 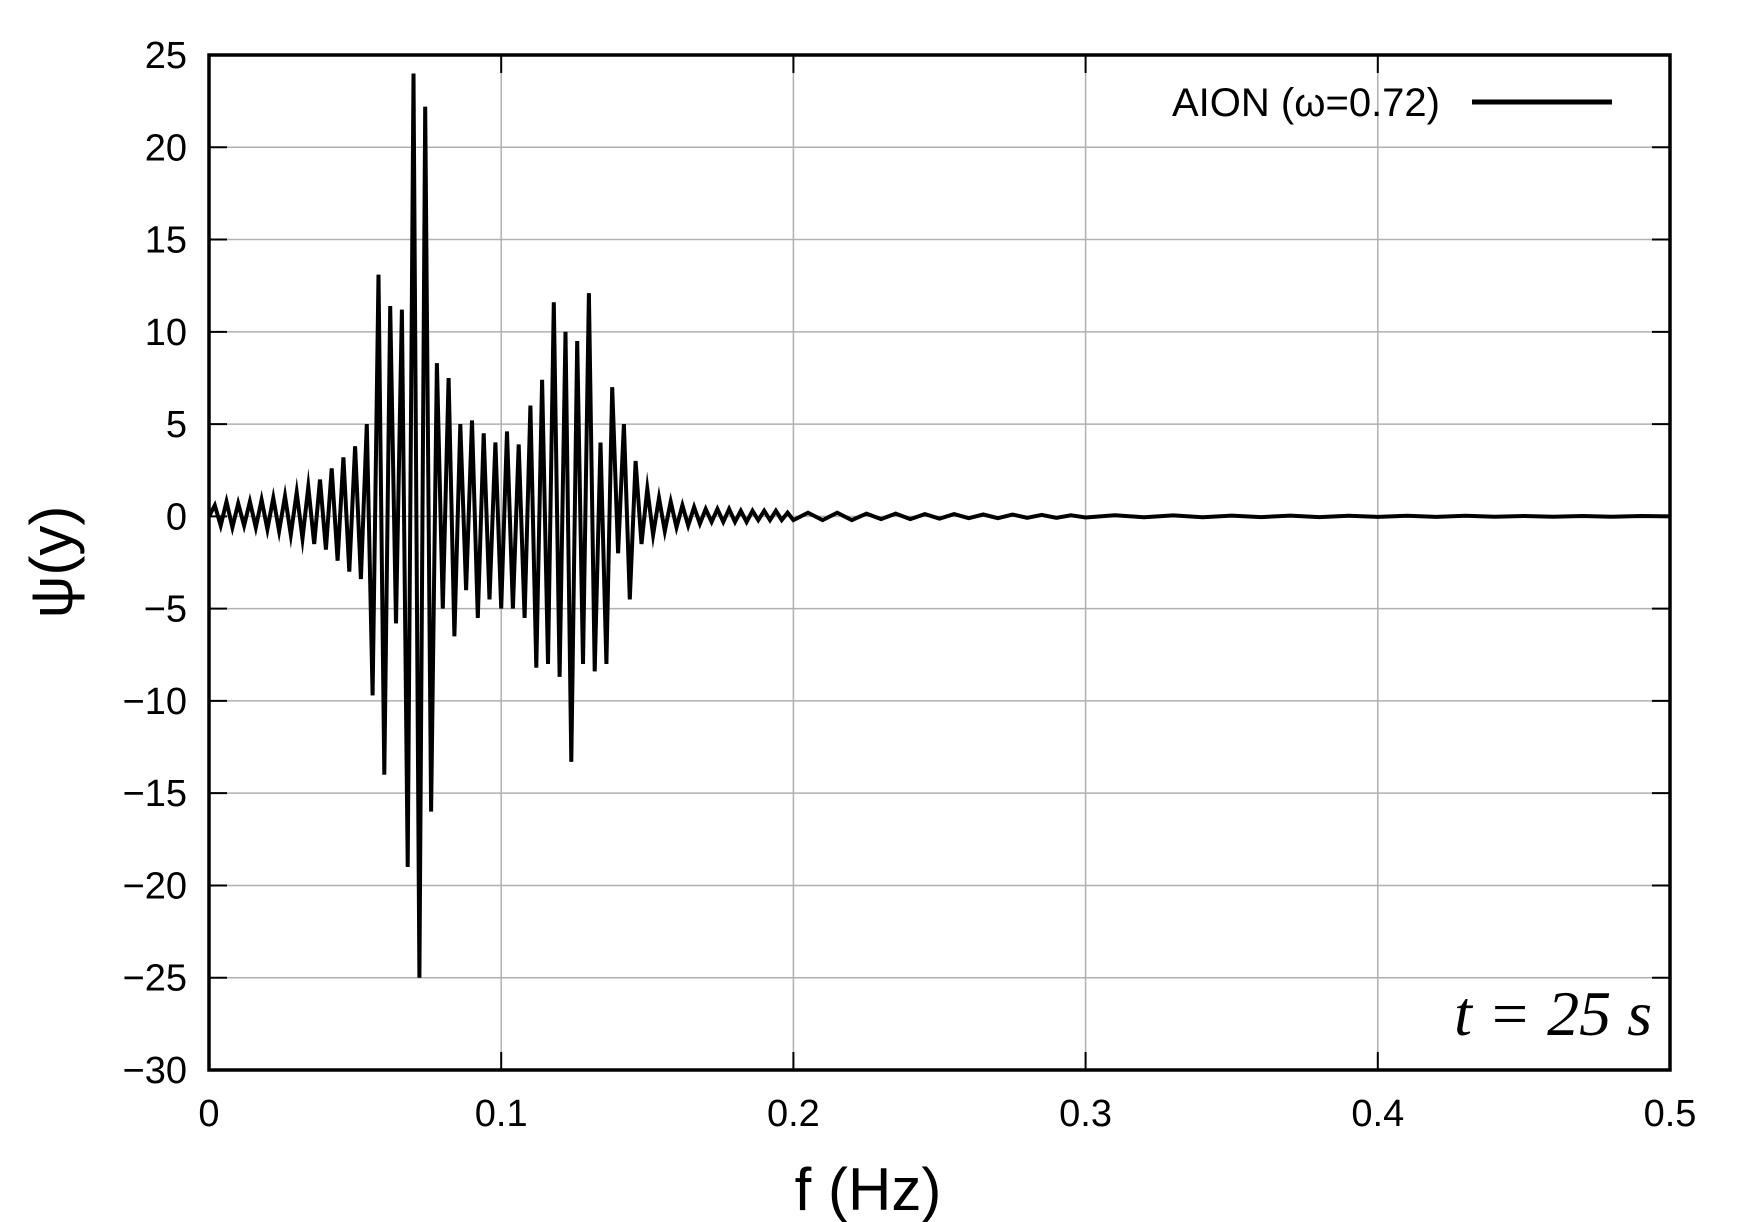 I want to click on x-axis-label: f (Hz), so click(x=868, y=1189).